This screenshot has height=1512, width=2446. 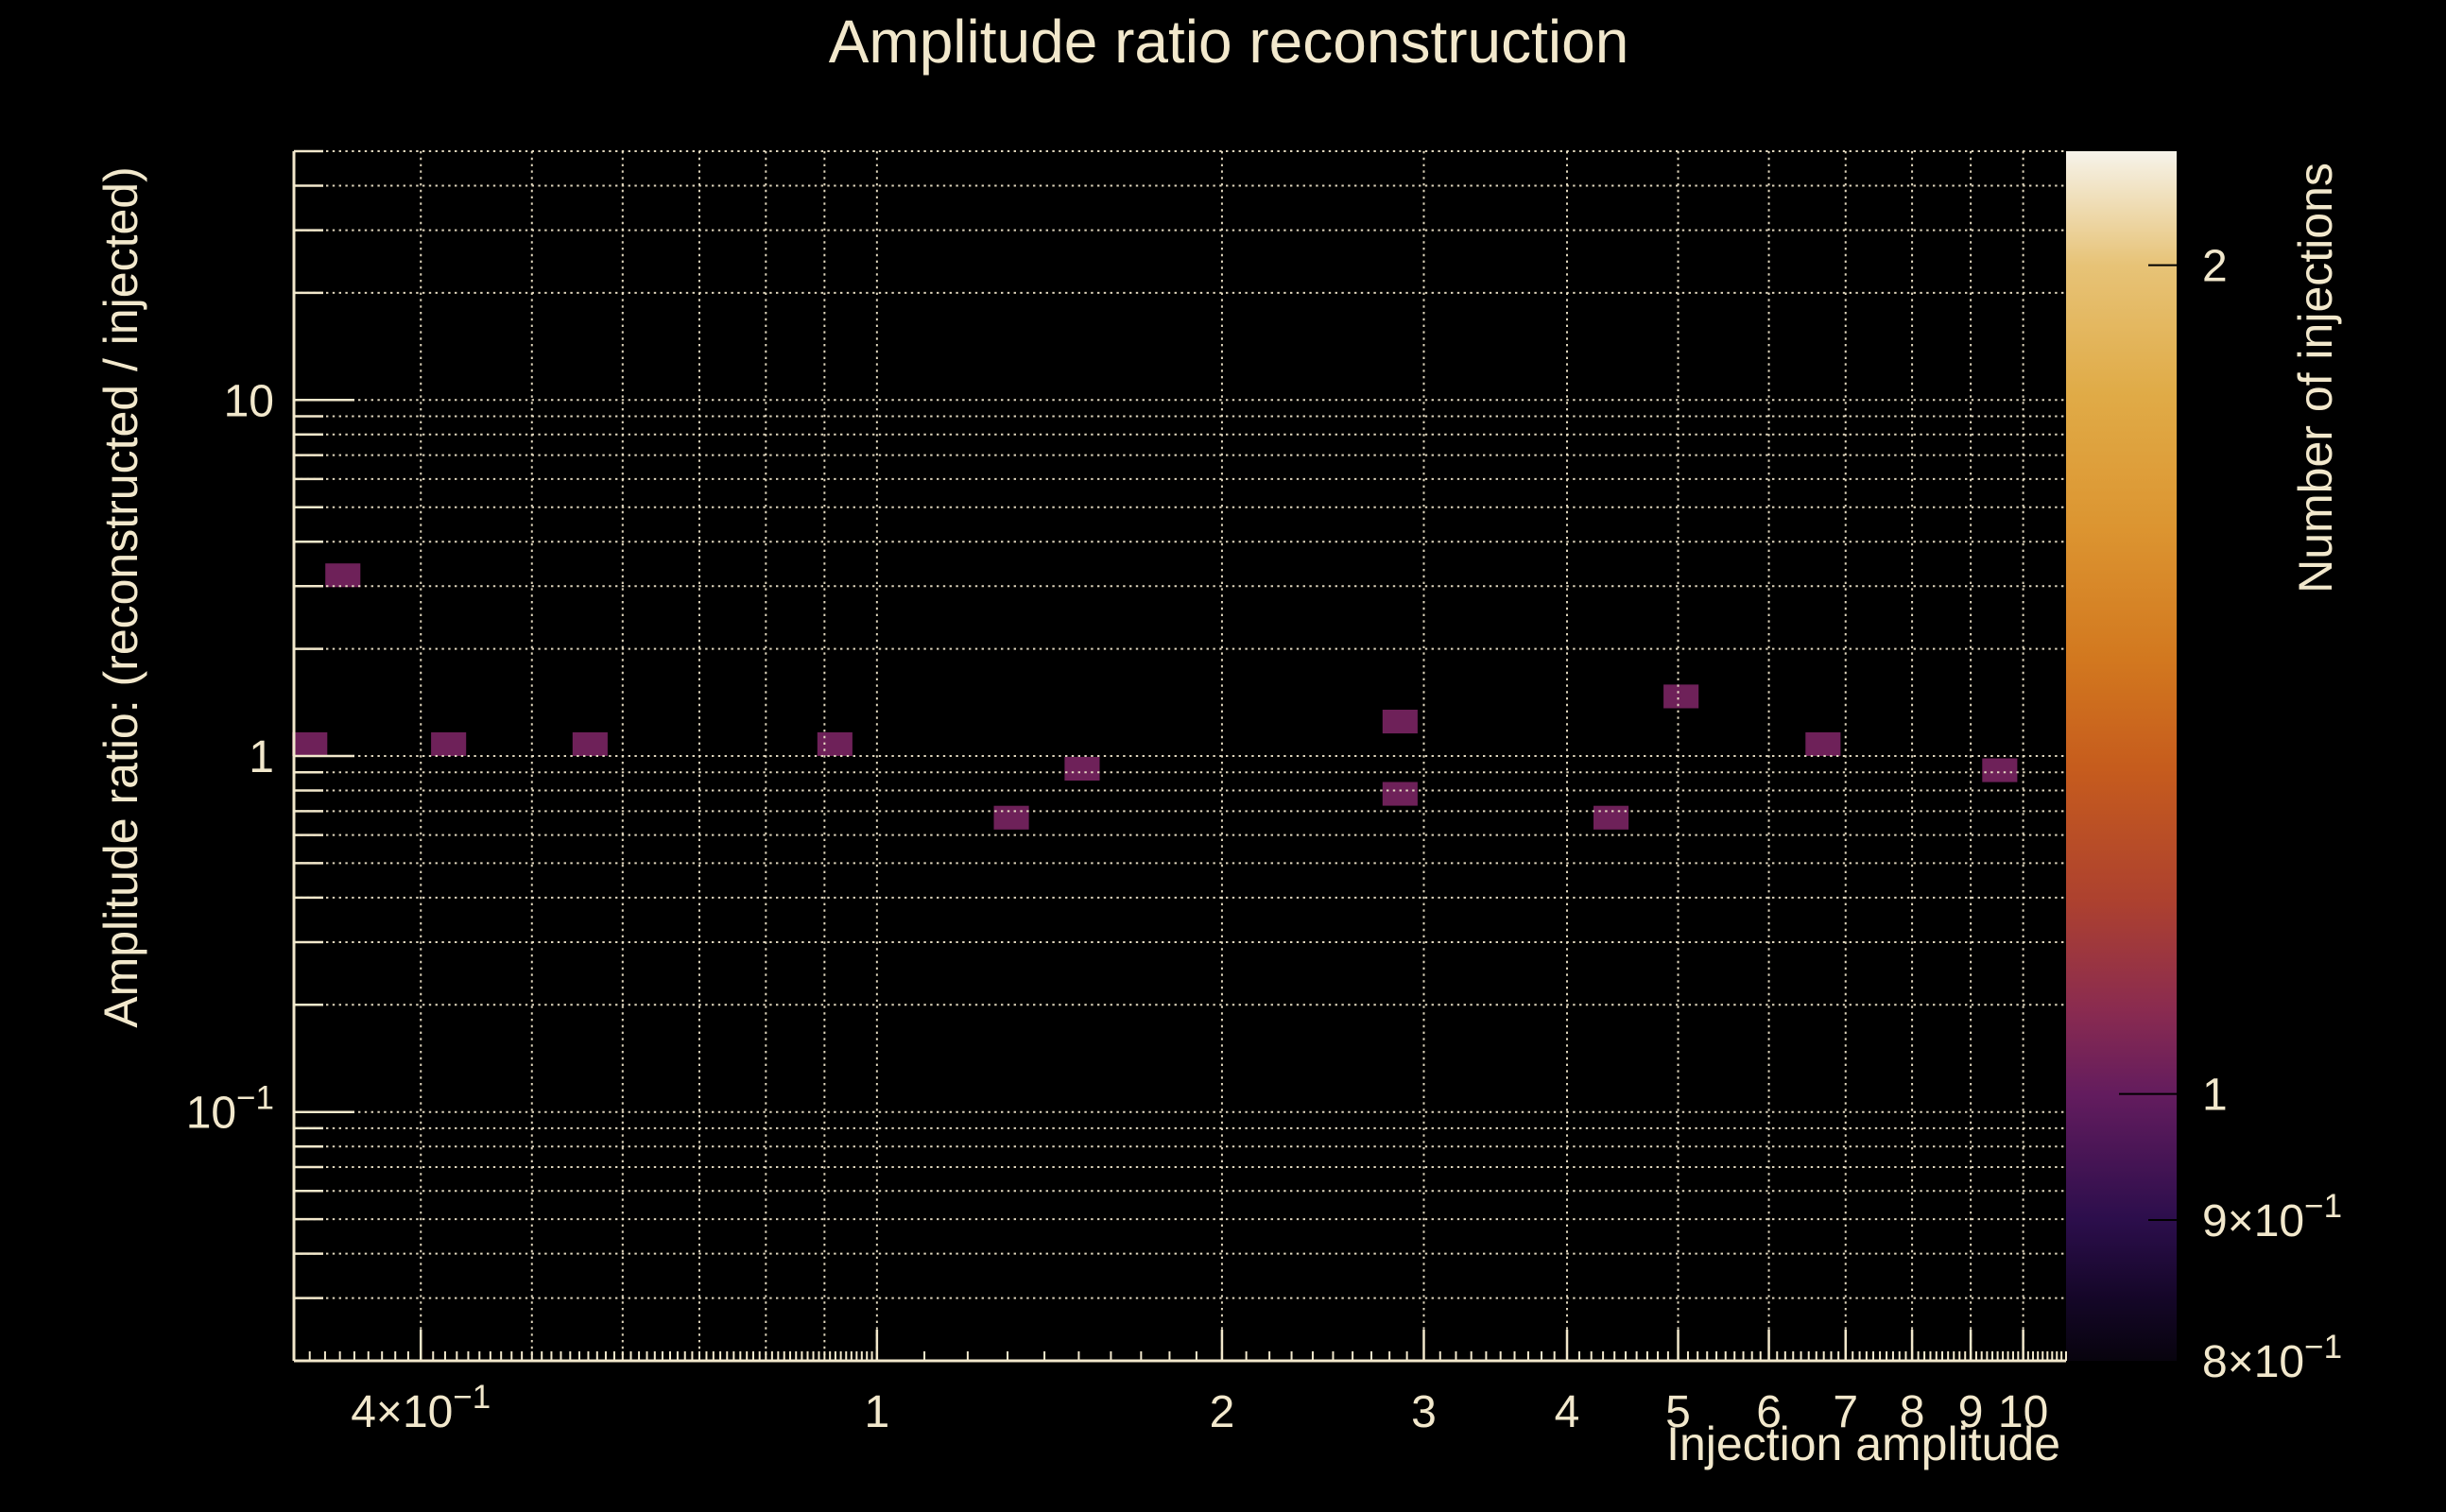 I want to click on x-axis-label: Injection amplitude, so click(x=1863, y=1444).